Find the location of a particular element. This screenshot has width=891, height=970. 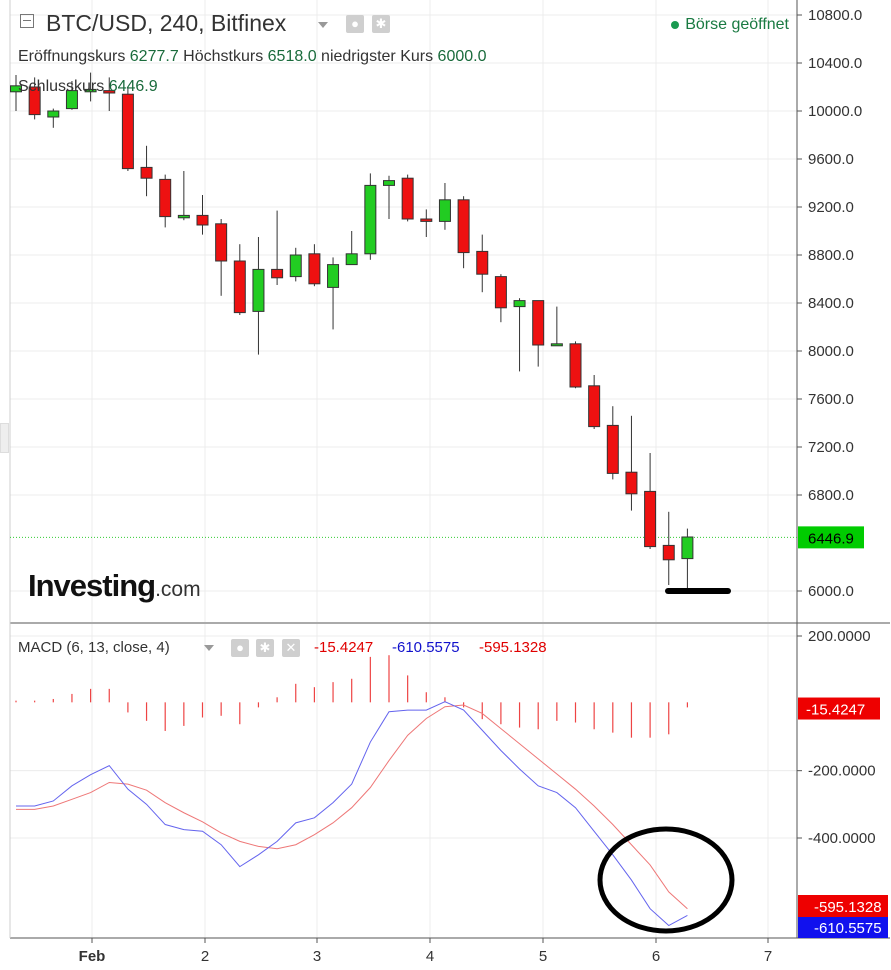

macd-line-value: -610.5575 is located at coordinates (426, 647).